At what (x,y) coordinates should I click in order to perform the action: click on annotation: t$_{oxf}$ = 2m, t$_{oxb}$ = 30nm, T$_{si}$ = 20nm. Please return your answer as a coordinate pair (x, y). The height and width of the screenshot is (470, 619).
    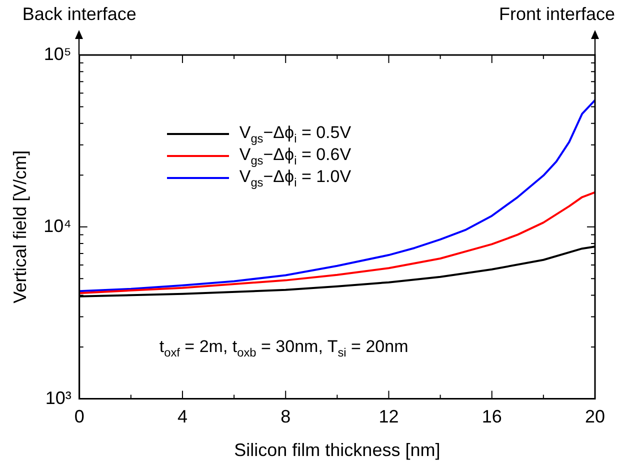
    Looking at the image, I should click on (283, 348).